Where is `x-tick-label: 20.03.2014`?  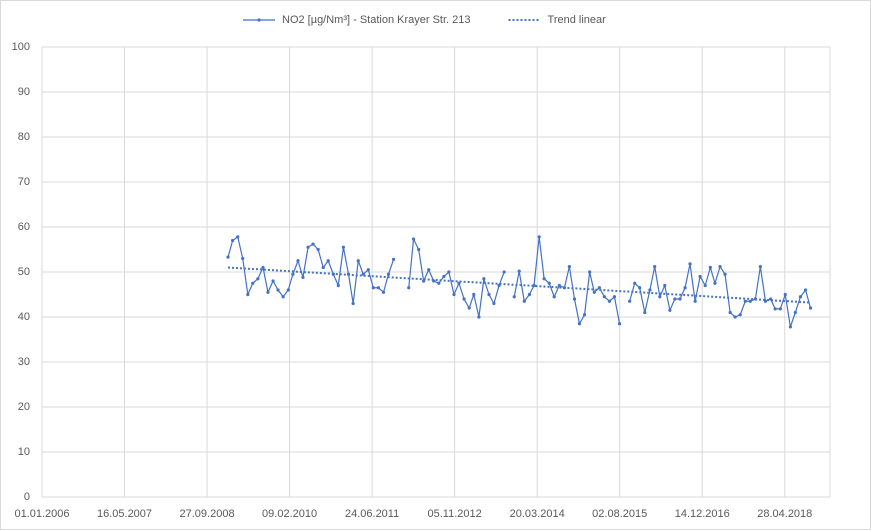
x-tick-label: 20.03.2014 is located at coordinates (537, 514).